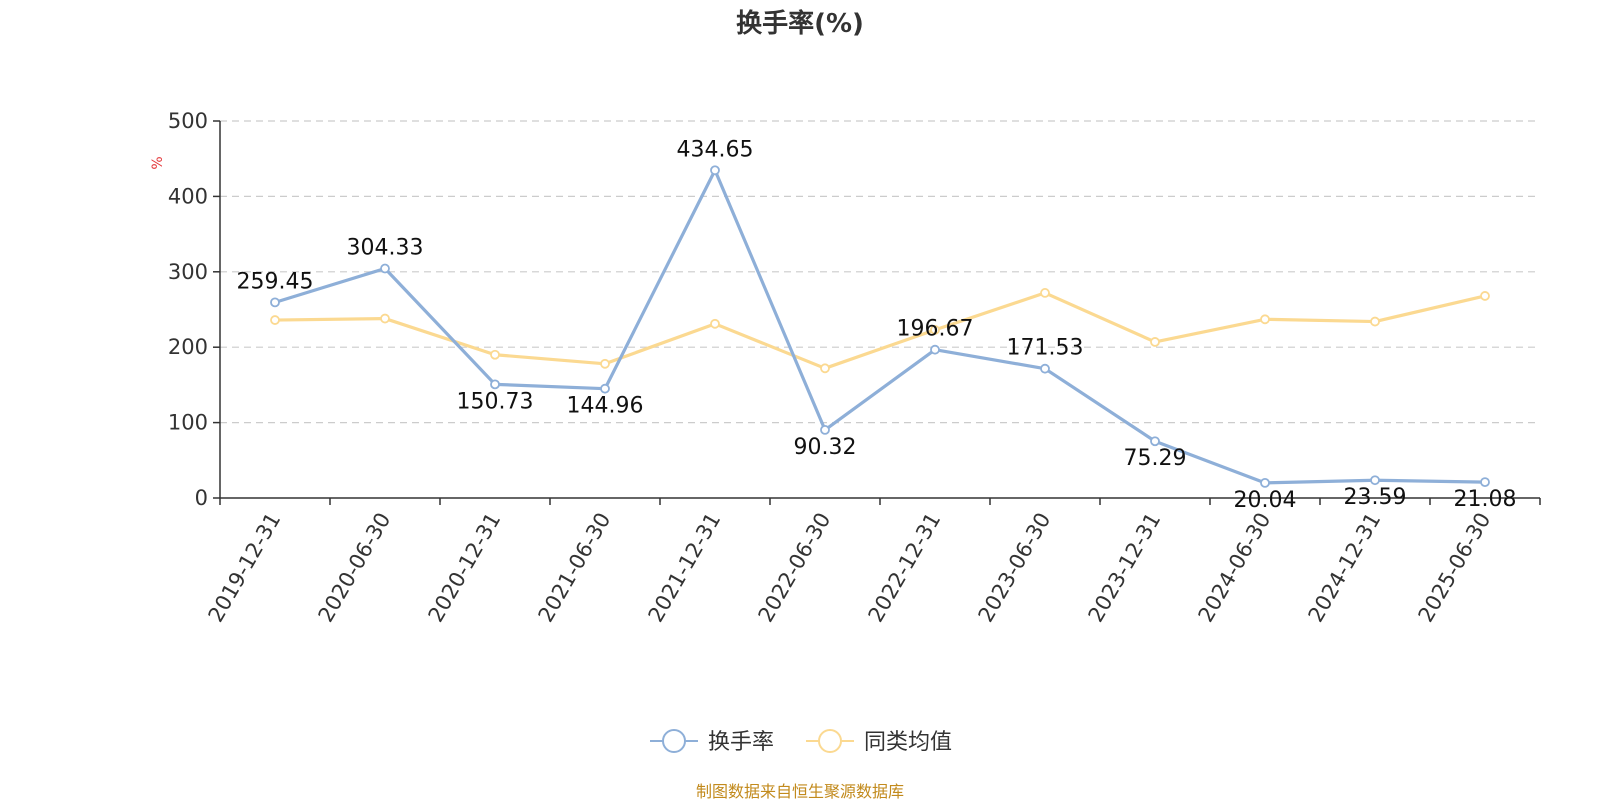 This screenshot has width=1600, height=800. I want to click on y-axis-unit: %, so click(158, 162).